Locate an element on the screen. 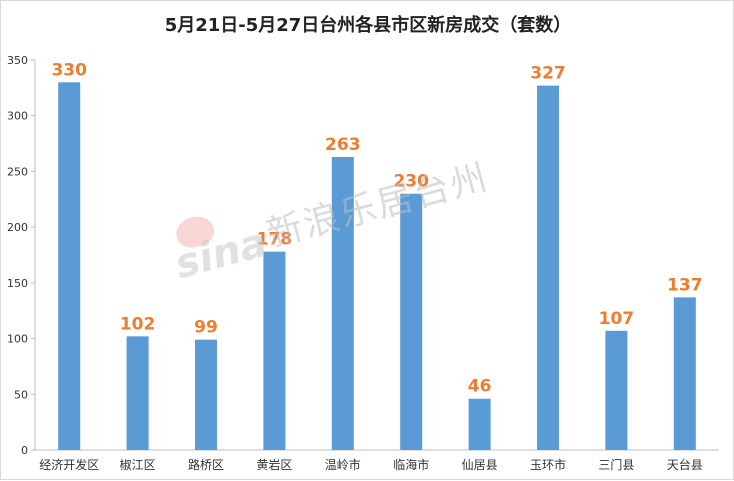 This screenshot has width=734, height=481. y-tick-label: 200 is located at coordinates (17, 227).